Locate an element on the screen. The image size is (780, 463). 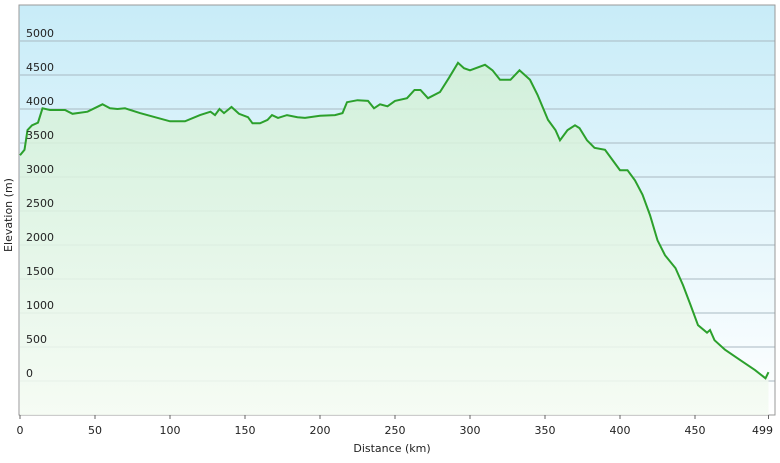
y-tick-label: 2500 is located at coordinates (40, 203).